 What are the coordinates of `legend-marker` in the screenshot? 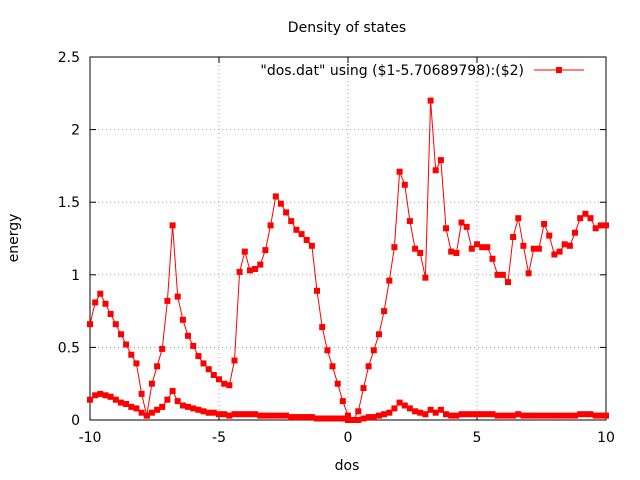 It's located at (559, 70).